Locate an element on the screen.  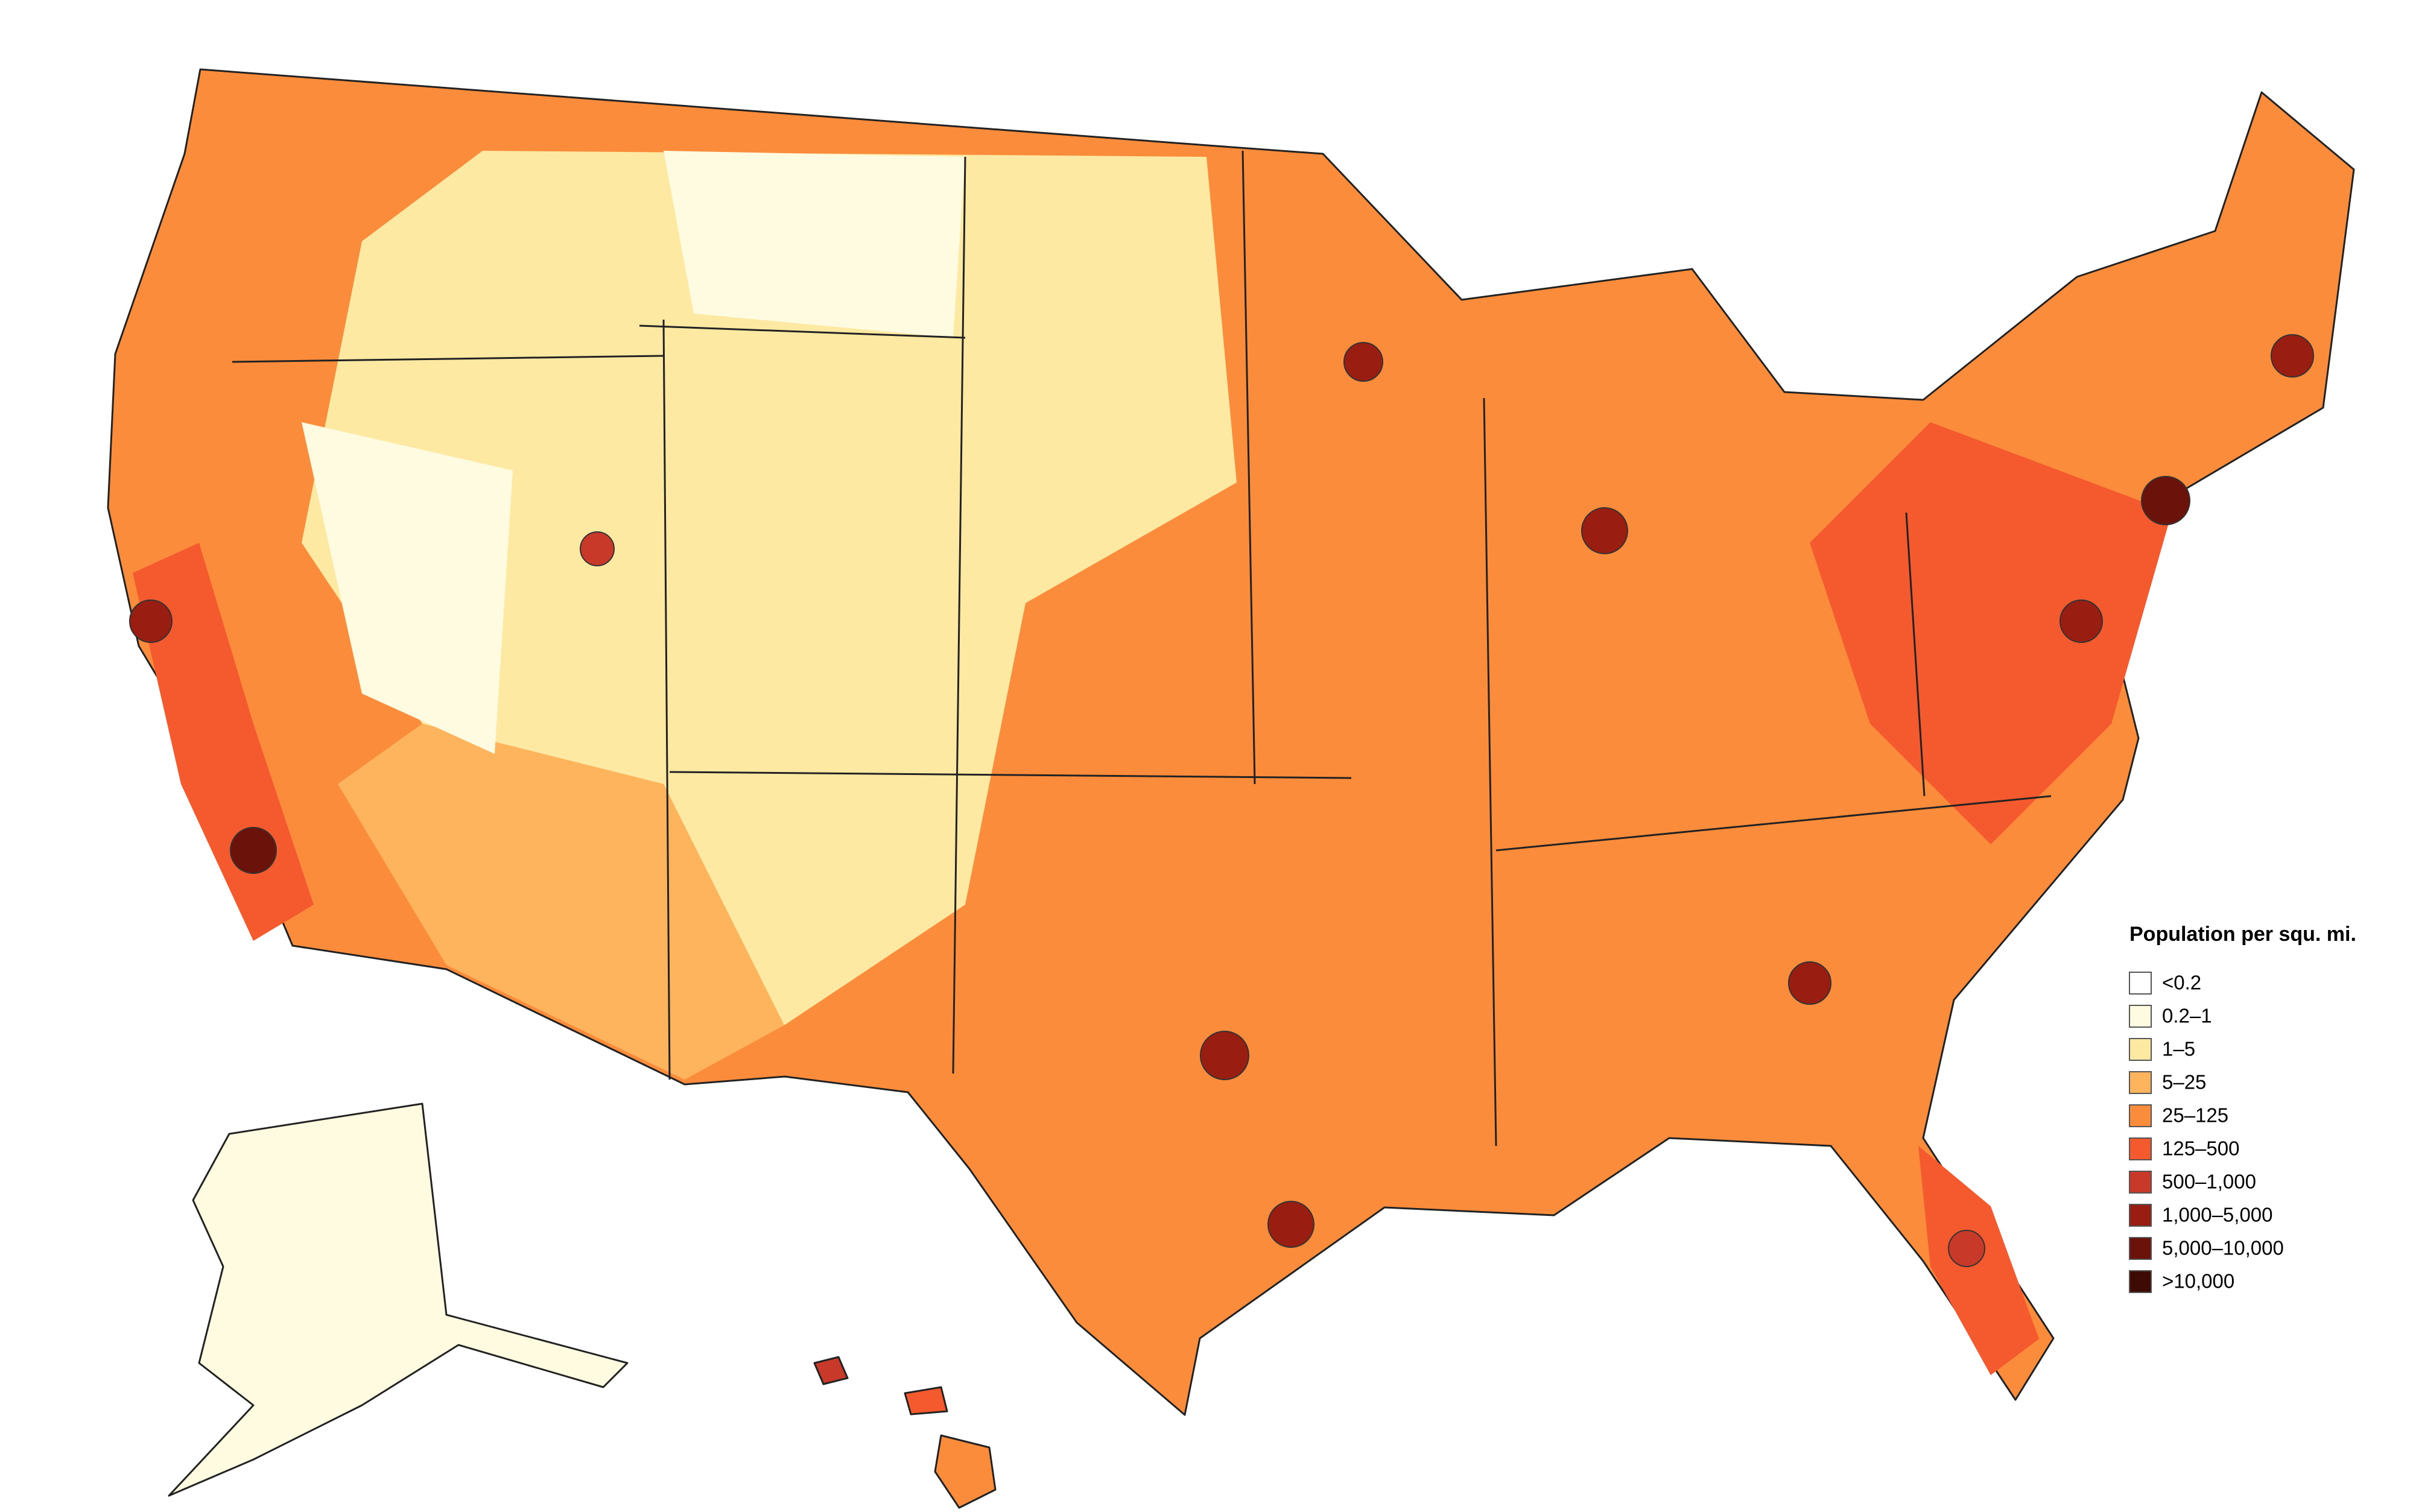
montana-sparse is located at coordinates (814, 244).